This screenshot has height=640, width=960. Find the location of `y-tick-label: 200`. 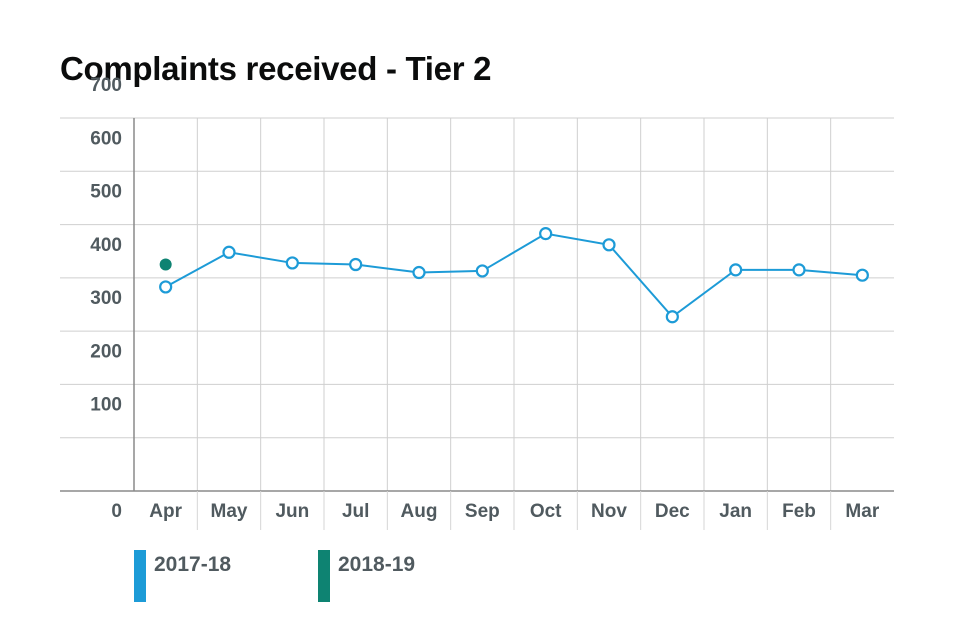

y-tick-label: 200 is located at coordinates (106, 351).